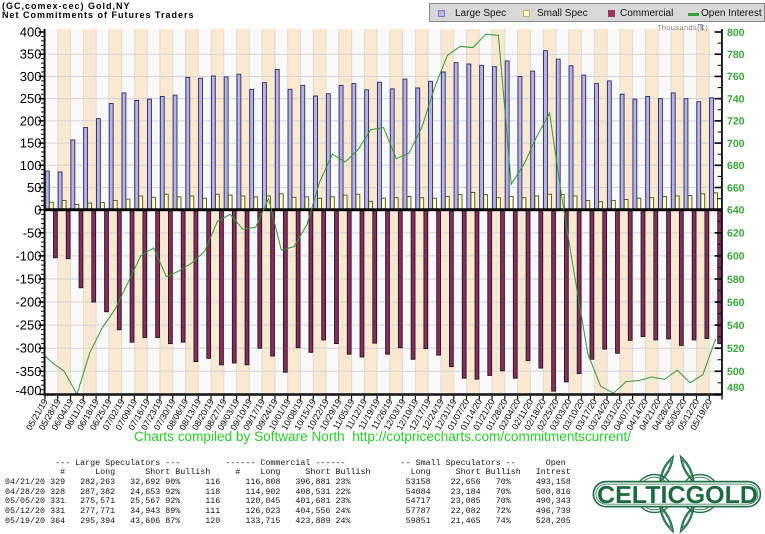 This screenshot has width=765, height=534. Describe the element at coordinates (736, 55) in the screenshot. I see `svg-text: 780` at that location.